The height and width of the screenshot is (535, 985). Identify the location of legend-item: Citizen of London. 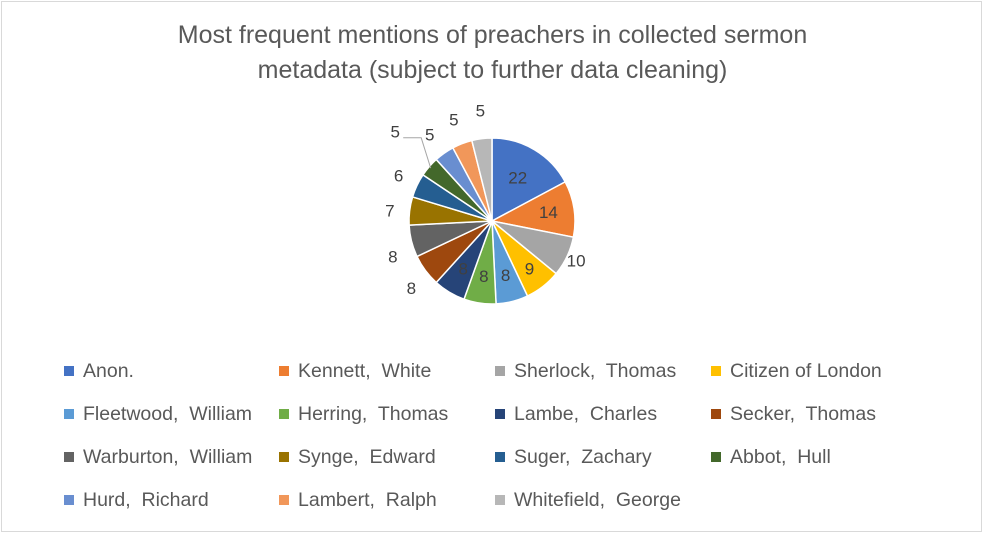
(796, 371).